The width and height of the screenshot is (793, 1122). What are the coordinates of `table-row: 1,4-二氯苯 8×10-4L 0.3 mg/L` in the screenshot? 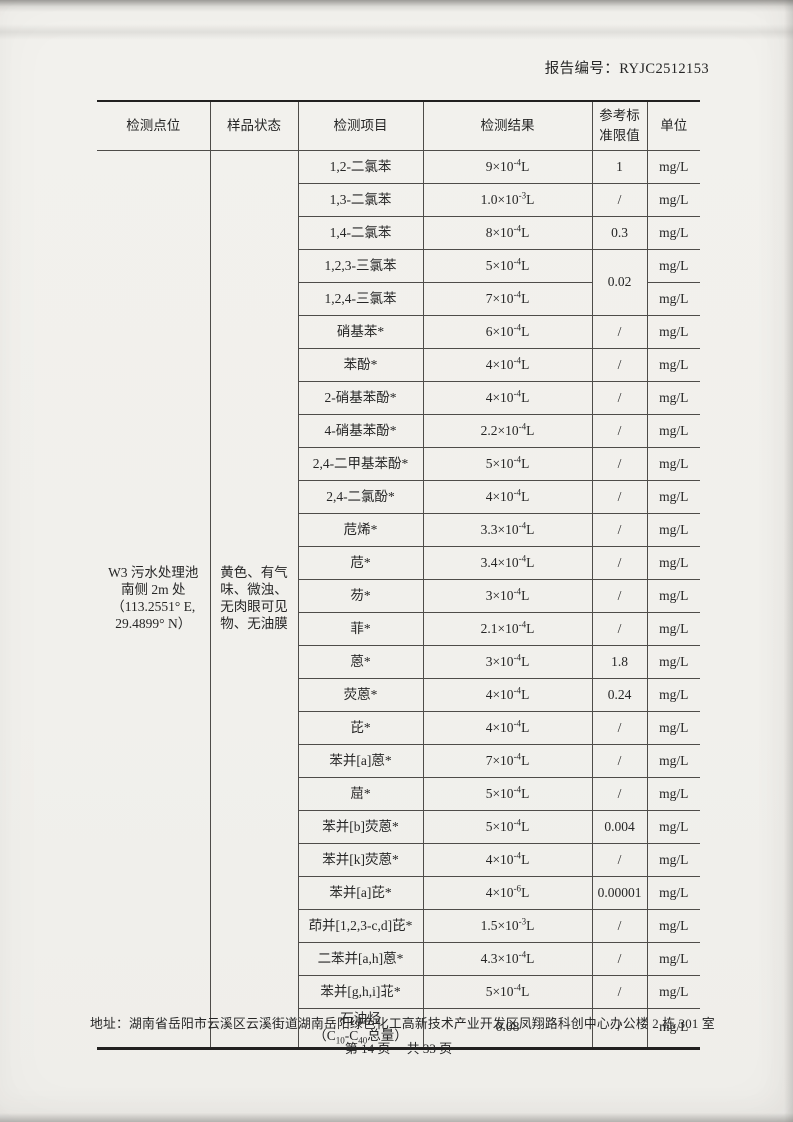 It's located at (398, 233).